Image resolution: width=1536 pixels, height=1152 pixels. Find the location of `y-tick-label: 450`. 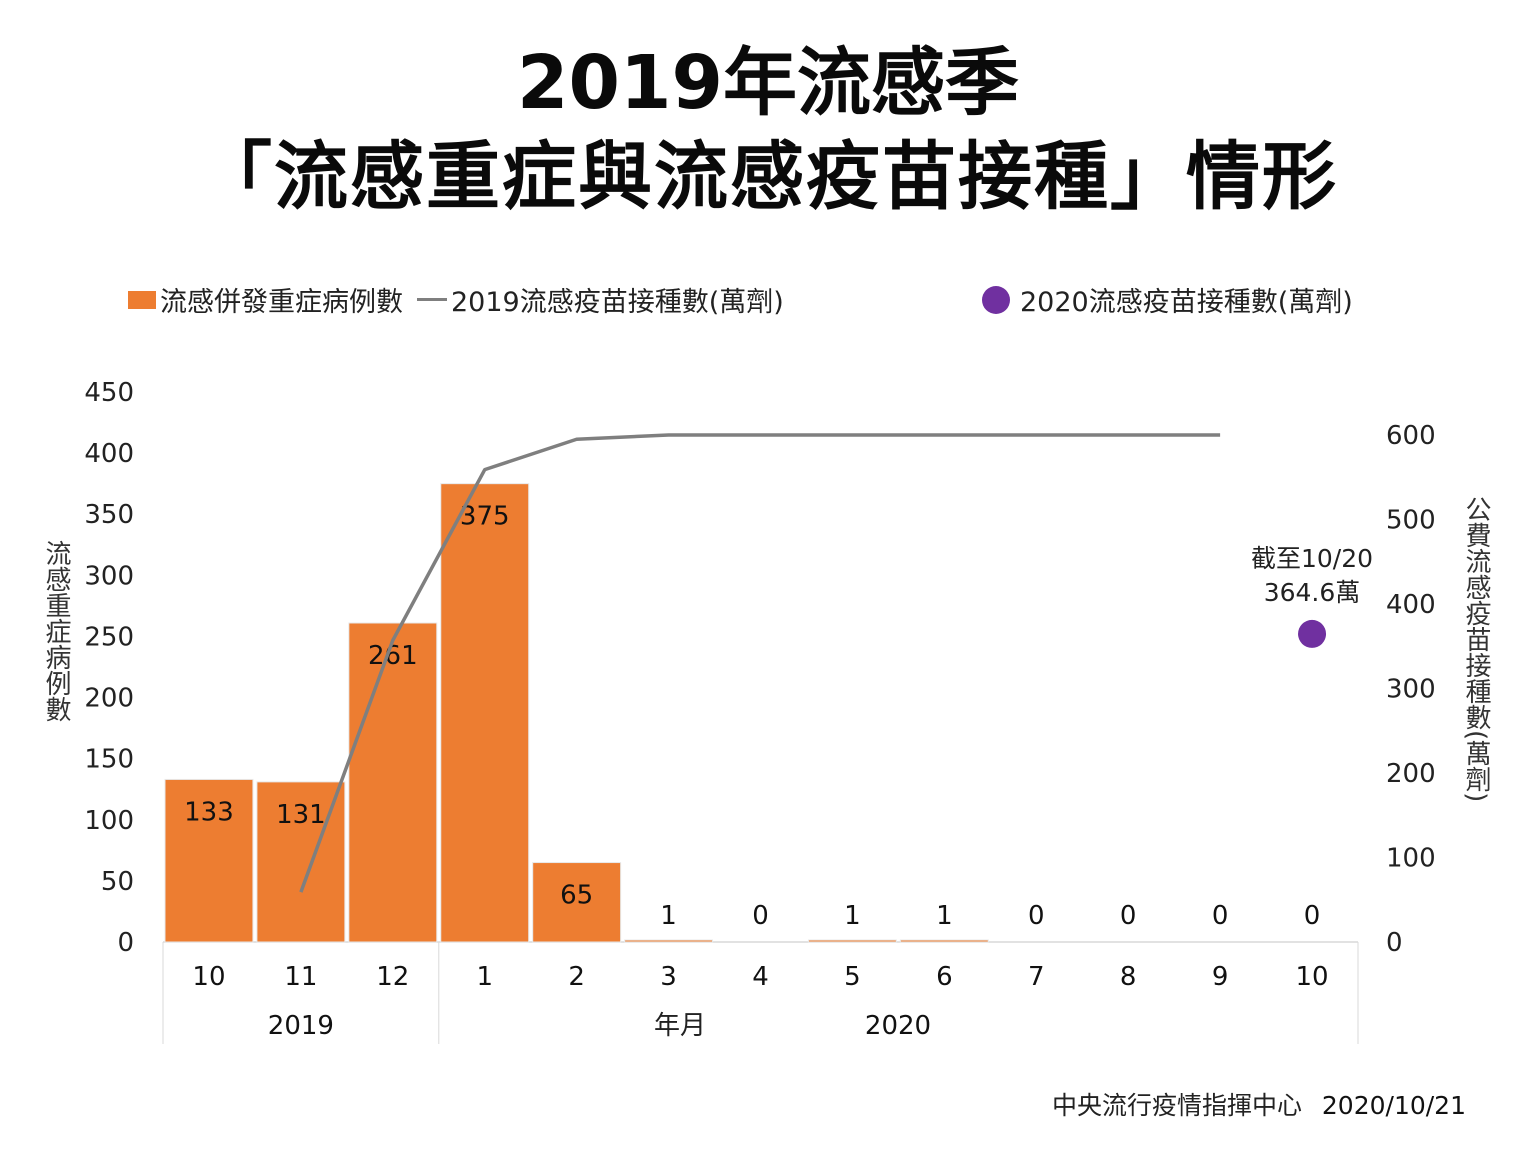

y-tick-label: 450 is located at coordinates (109, 393).